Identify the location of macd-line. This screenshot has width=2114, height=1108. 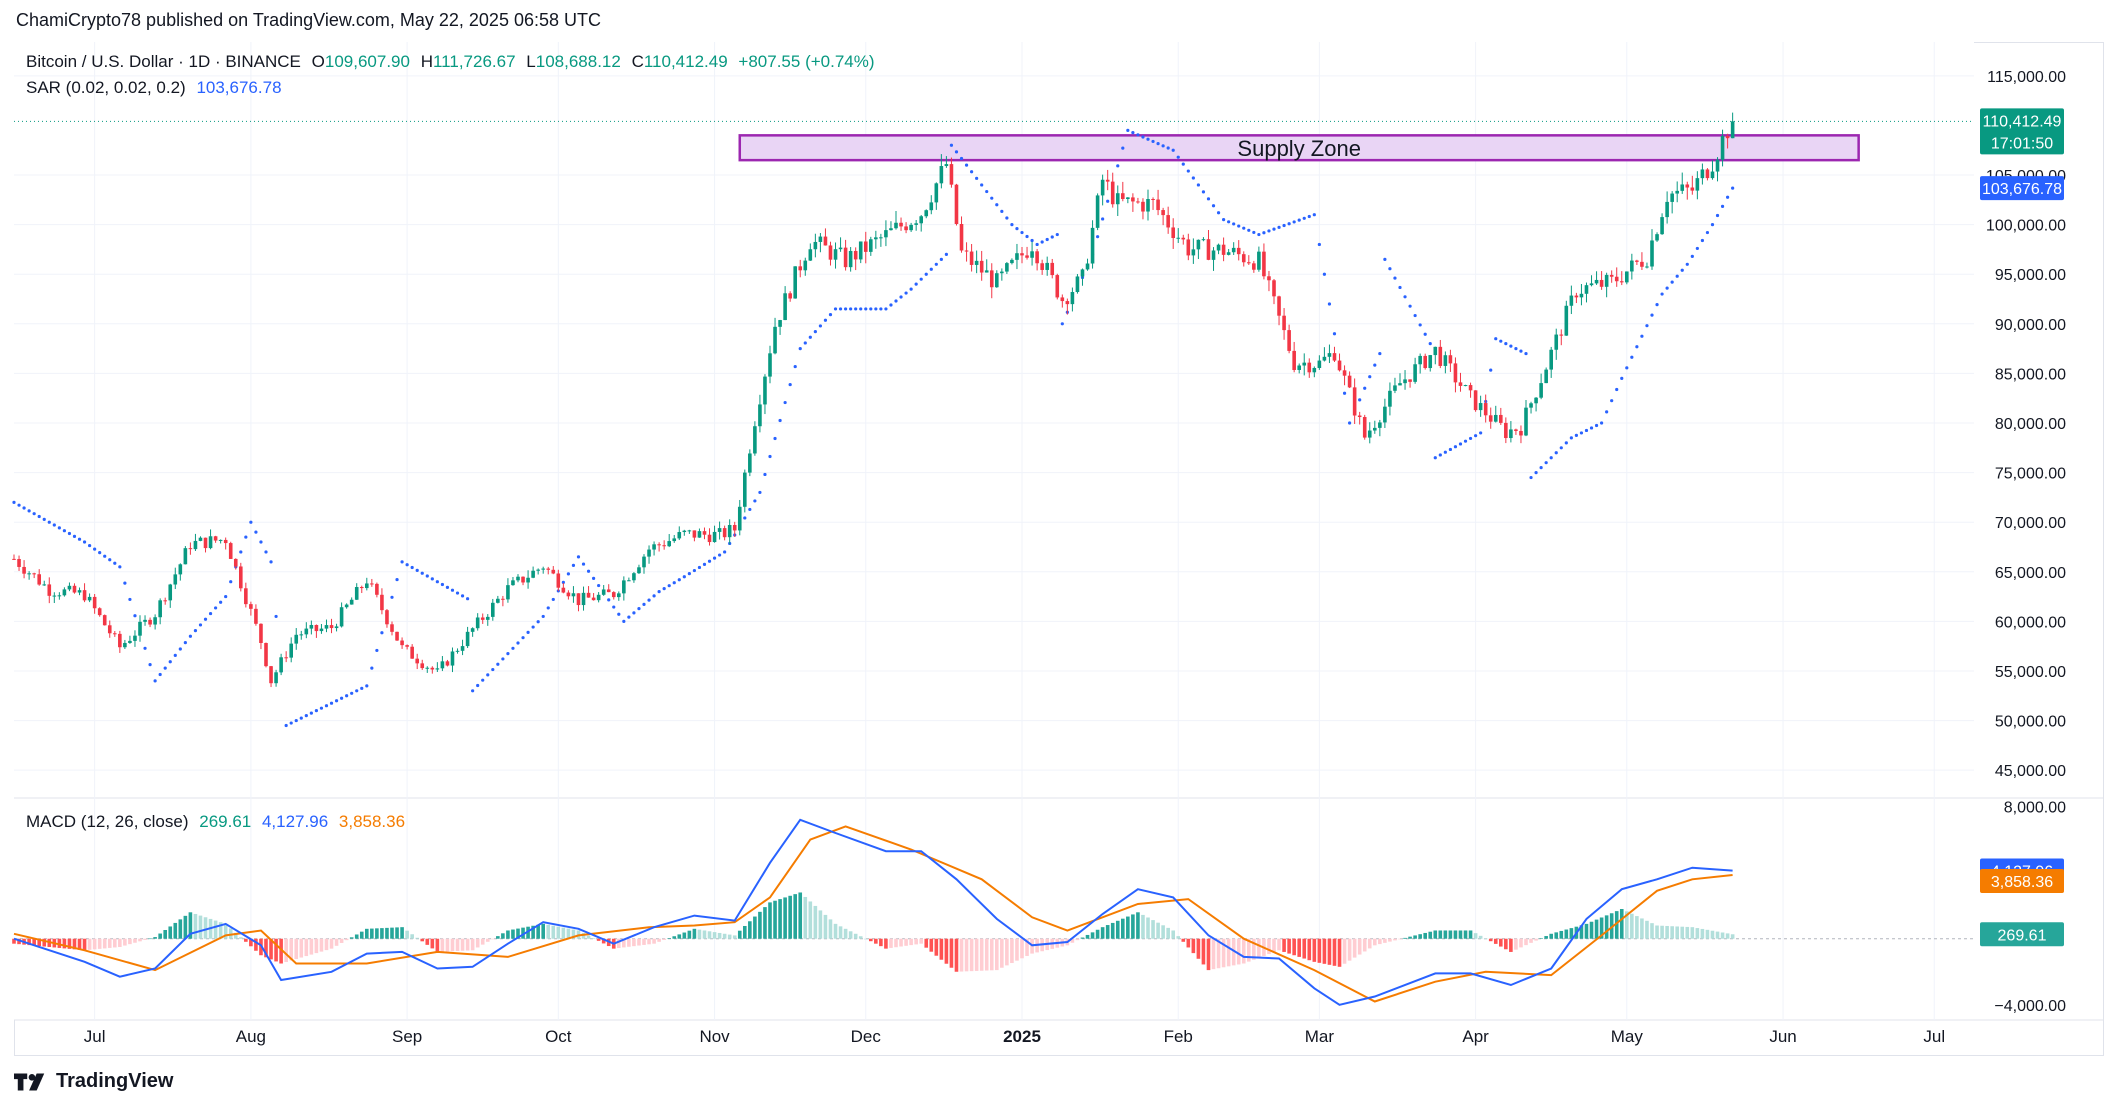
(873, 912).